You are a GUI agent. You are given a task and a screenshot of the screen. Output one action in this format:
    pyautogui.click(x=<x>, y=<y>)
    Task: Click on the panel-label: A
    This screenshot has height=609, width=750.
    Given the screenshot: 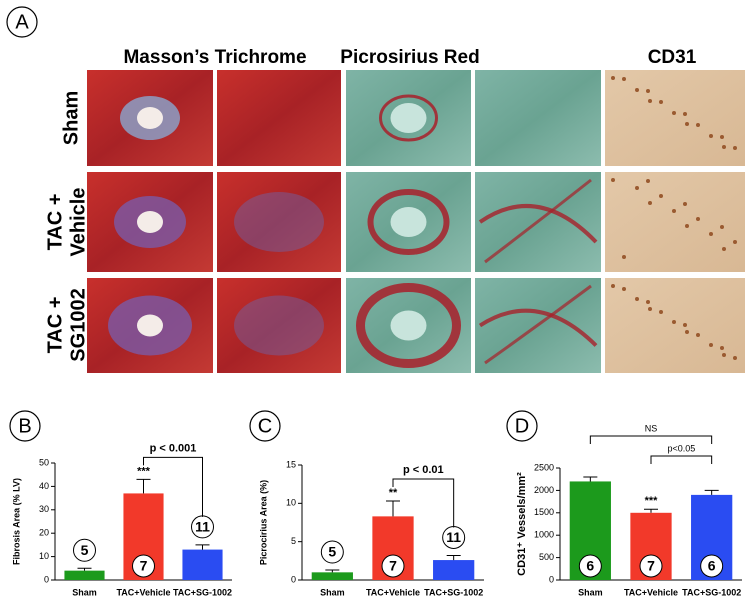 What is the action you would take?
    pyautogui.click(x=22, y=22)
    